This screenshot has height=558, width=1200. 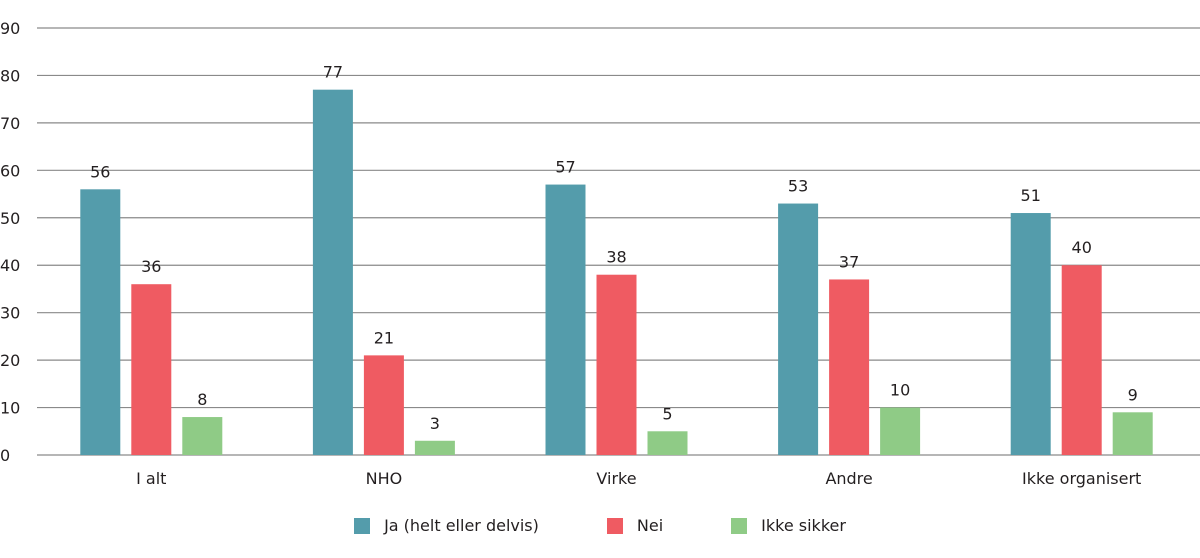 I want to click on y-tick-label: 0, so click(x=5, y=455).